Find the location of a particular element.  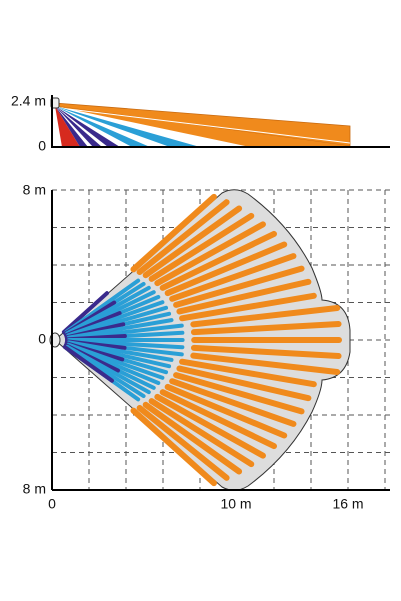

x-label: 16 m is located at coordinates (347, 504).